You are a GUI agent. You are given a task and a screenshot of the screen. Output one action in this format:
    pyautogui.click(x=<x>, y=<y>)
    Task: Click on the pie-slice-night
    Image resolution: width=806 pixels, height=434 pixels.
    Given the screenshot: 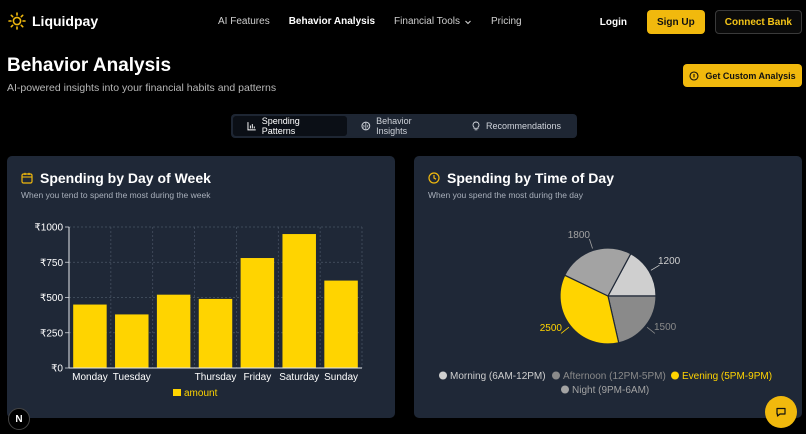 What is the action you would take?
    pyautogui.click(x=597, y=272)
    